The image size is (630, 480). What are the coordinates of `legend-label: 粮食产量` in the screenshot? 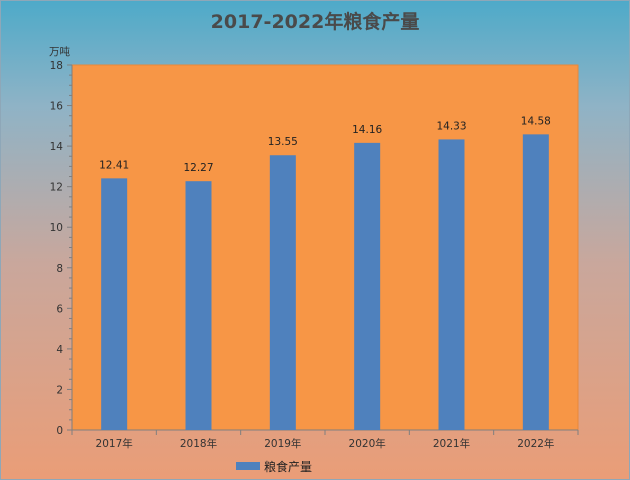 It's located at (288, 466).